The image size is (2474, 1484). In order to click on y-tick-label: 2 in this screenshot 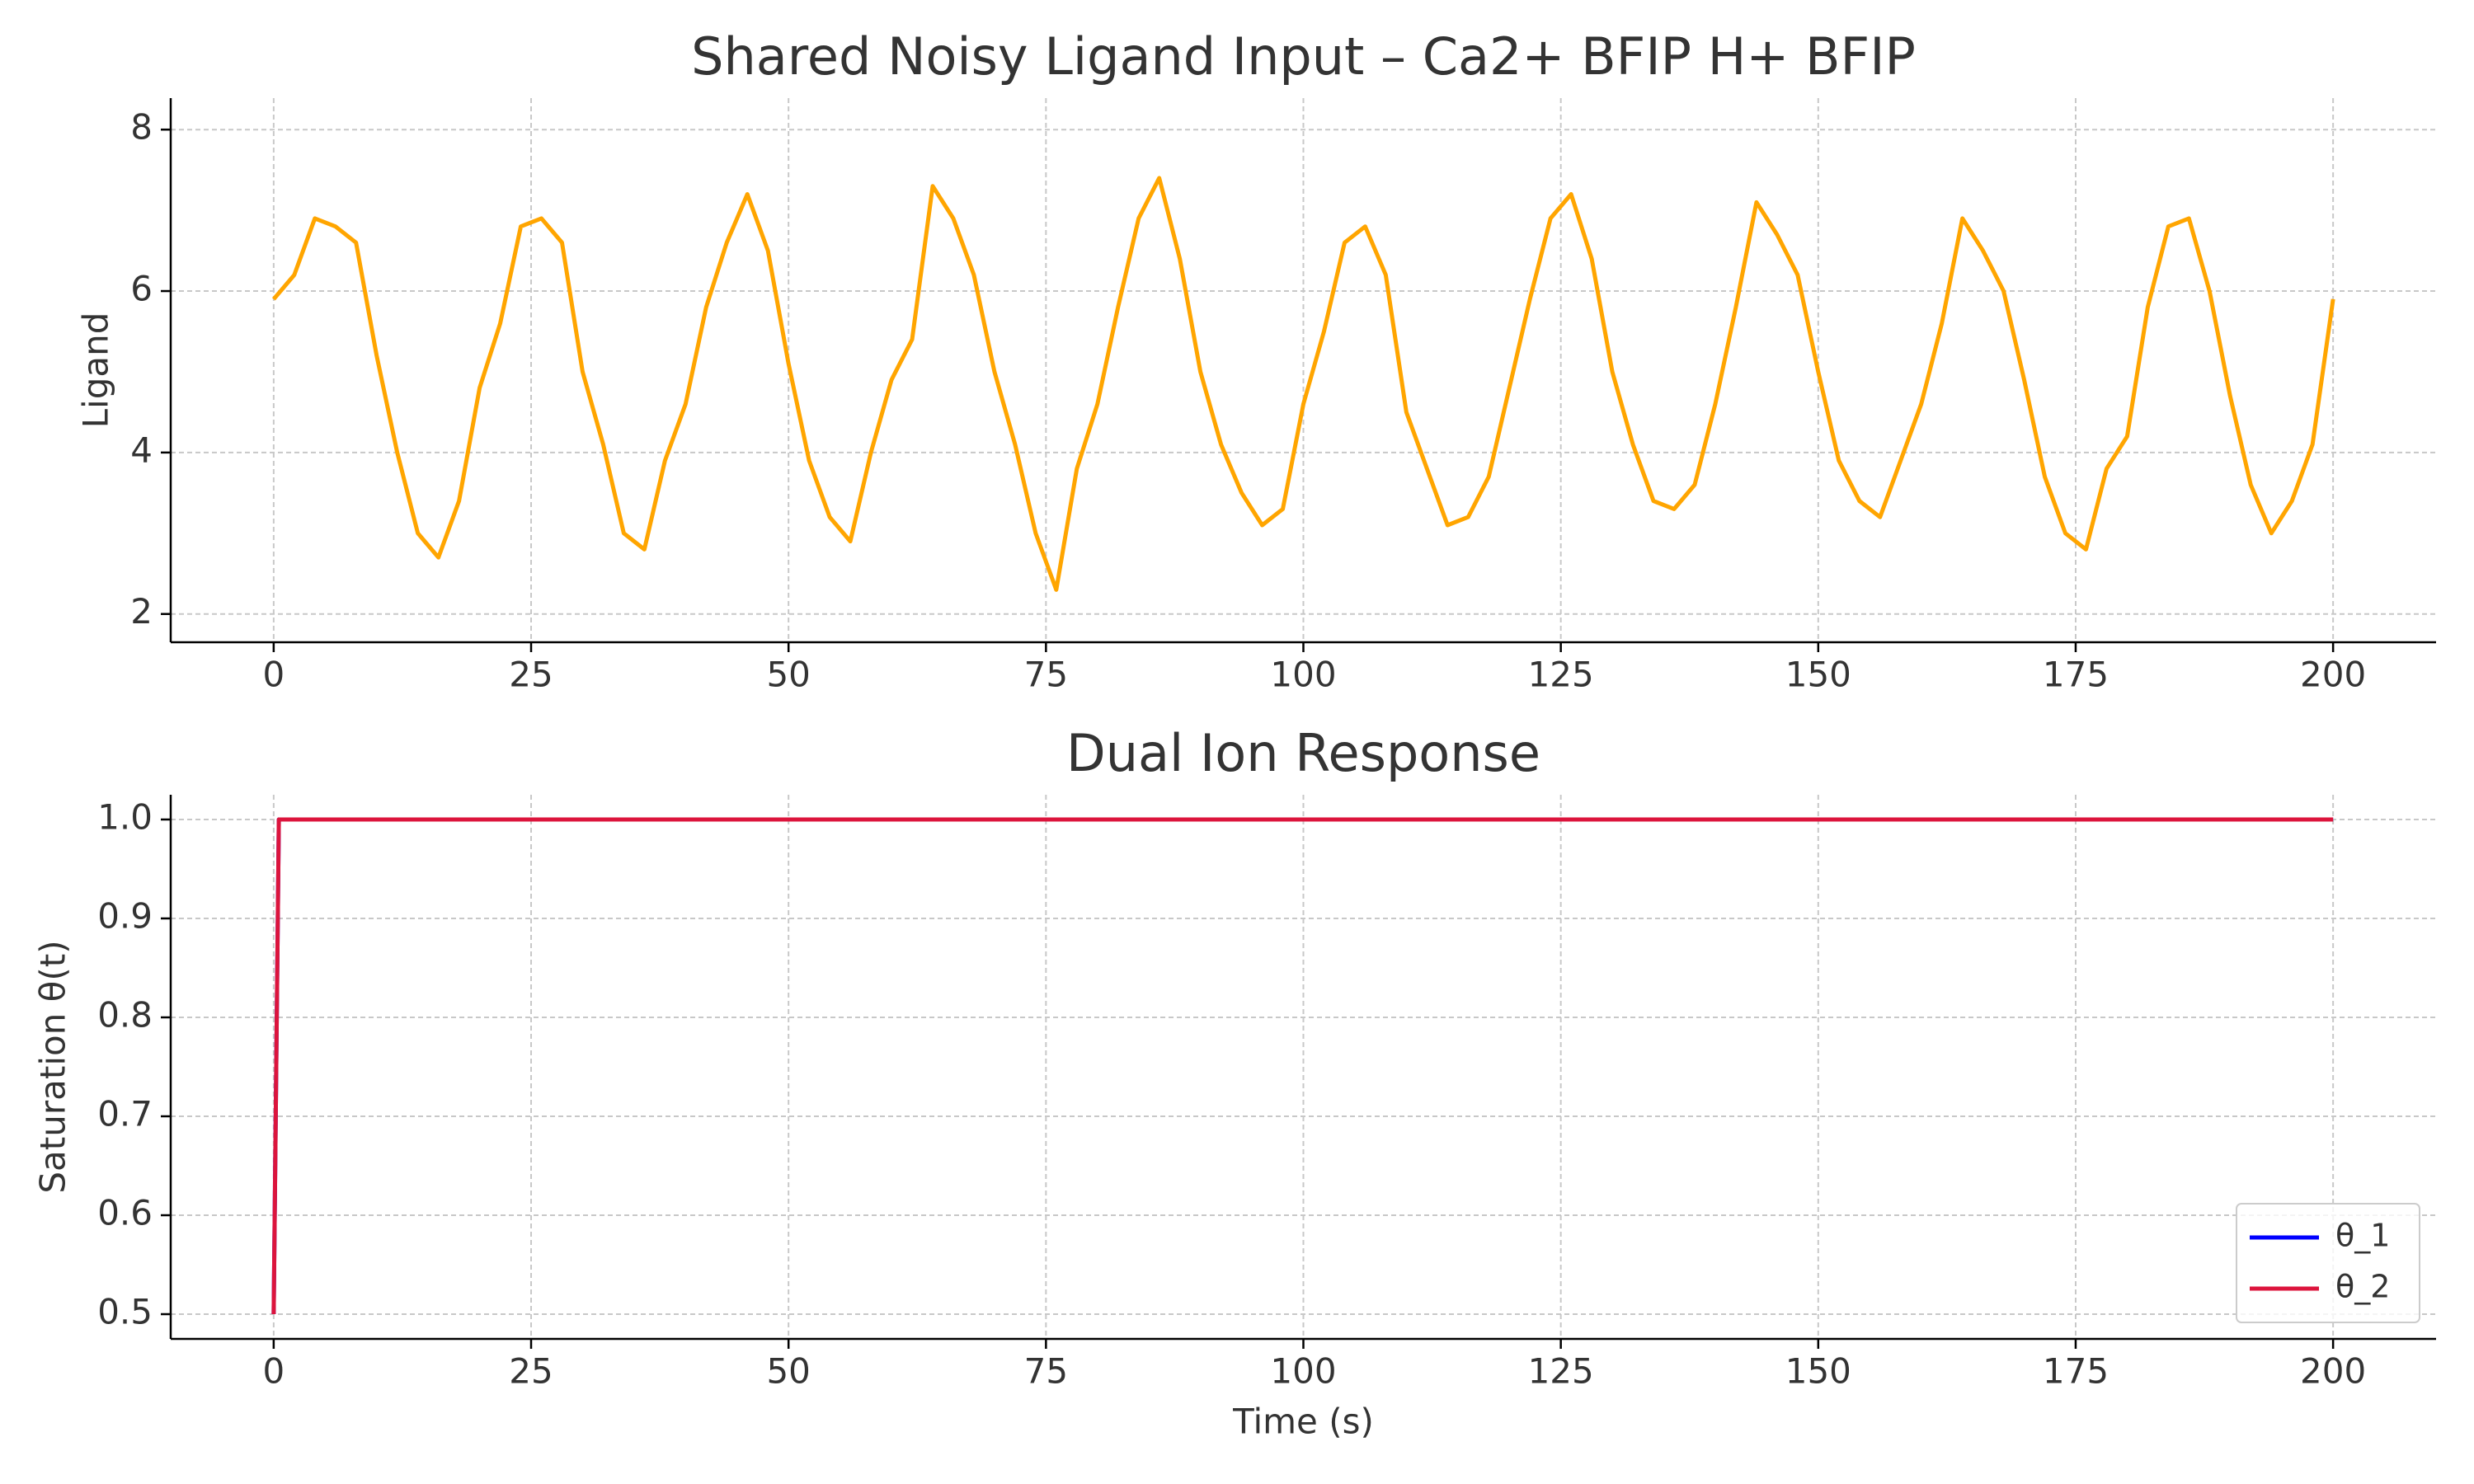, I will do `click(141, 611)`.